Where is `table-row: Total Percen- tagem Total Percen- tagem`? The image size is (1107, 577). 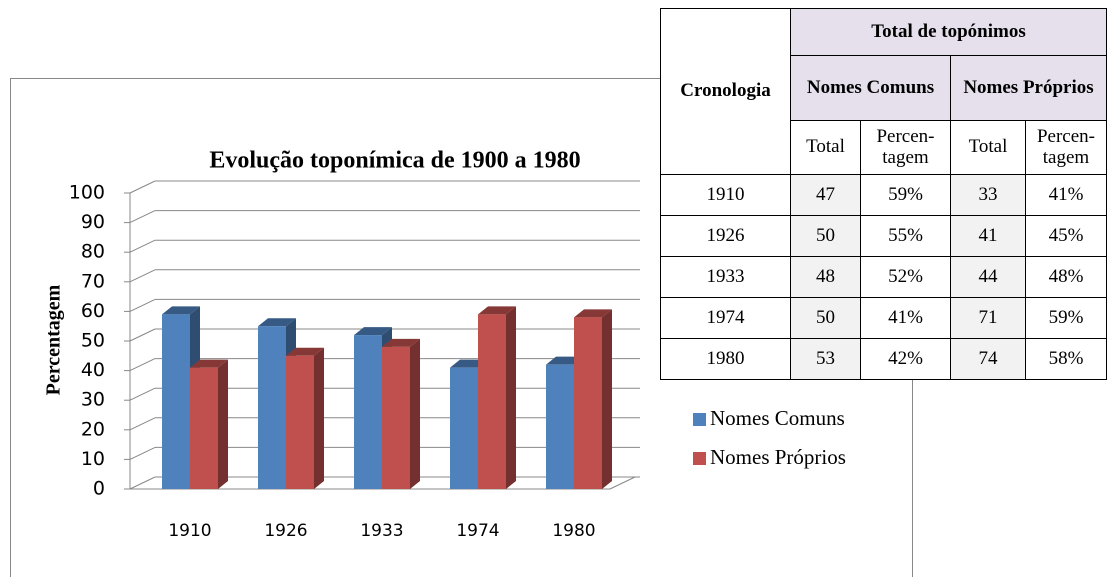
table-row: Total Percen- tagem Total Percen- tagem is located at coordinates (884, 147).